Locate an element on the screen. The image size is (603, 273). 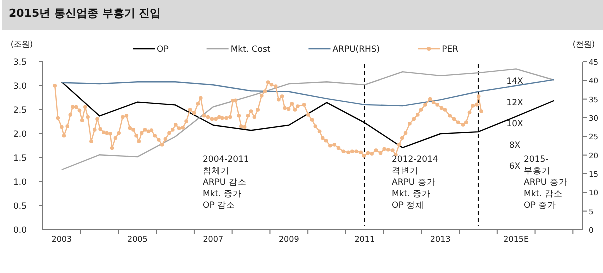
y-tick-label: 0.5 is located at coordinates (20, 207).